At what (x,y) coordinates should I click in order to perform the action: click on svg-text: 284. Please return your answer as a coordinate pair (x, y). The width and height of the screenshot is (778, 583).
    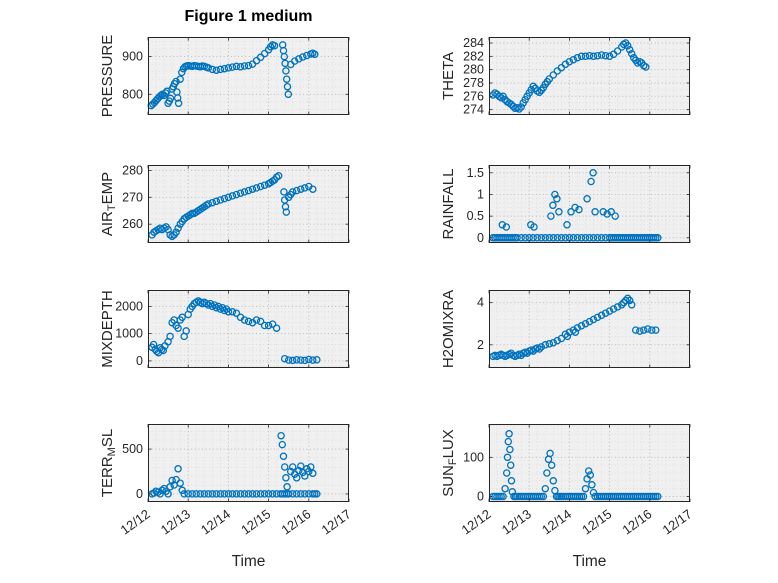
    Looking at the image, I should click on (473, 43).